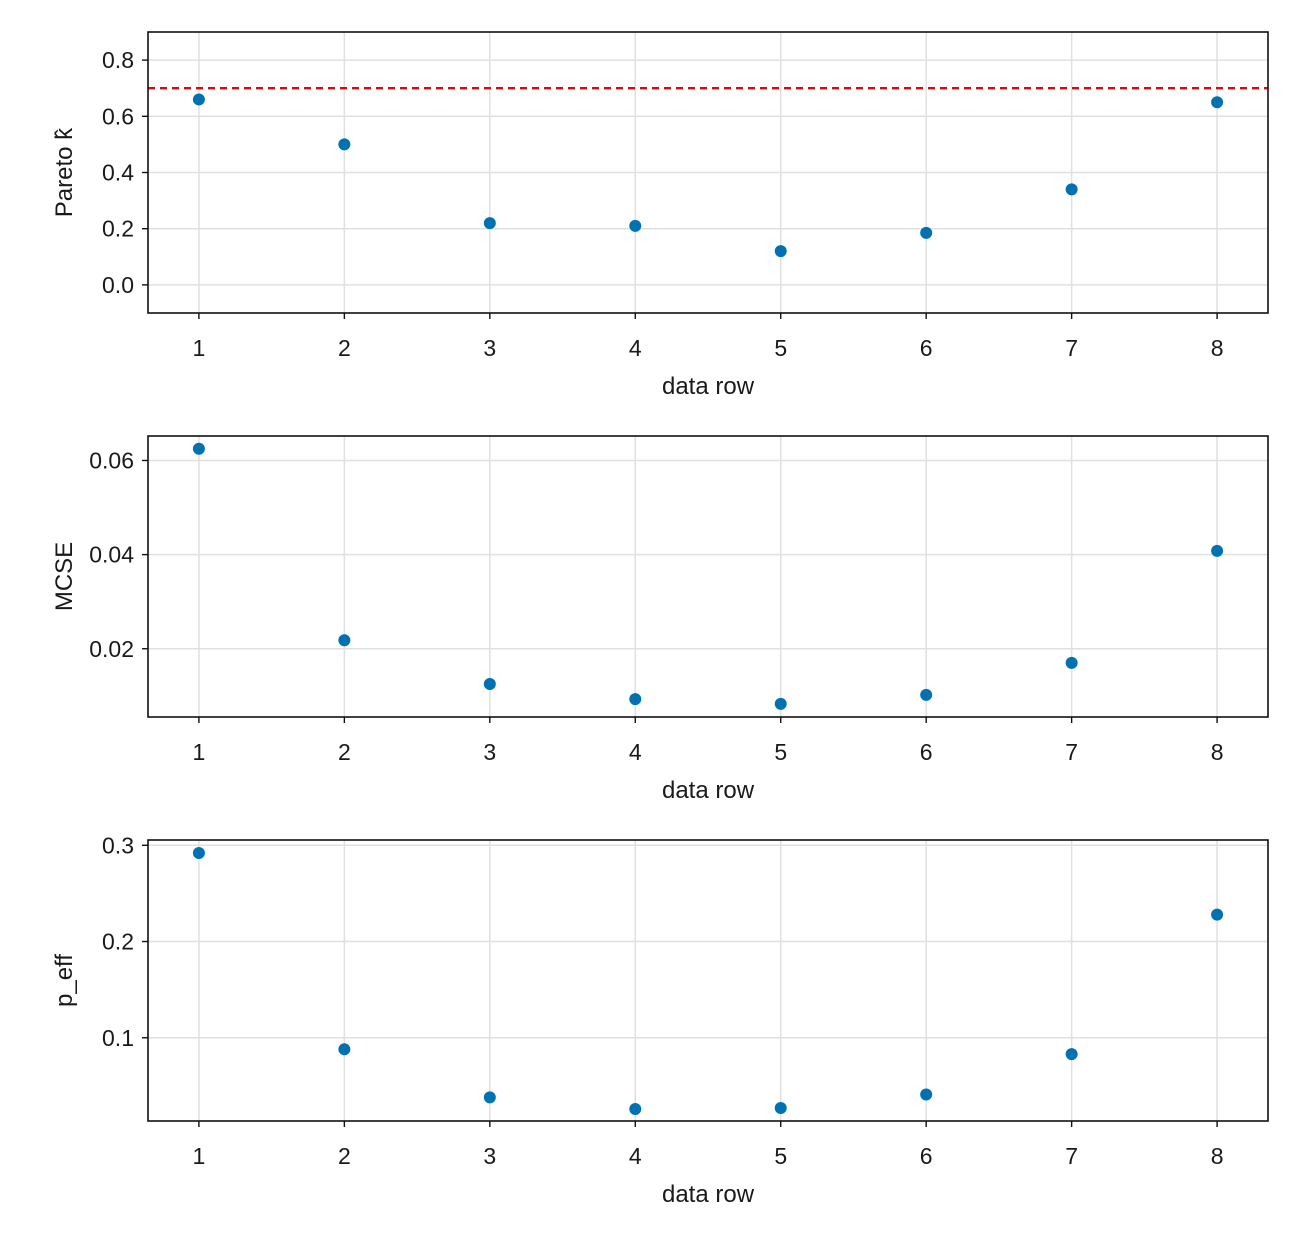  What do you see at coordinates (118, 1038) in the screenshot?
I see `y-tick-label: 0.1` at bounding box center [118, 1038].